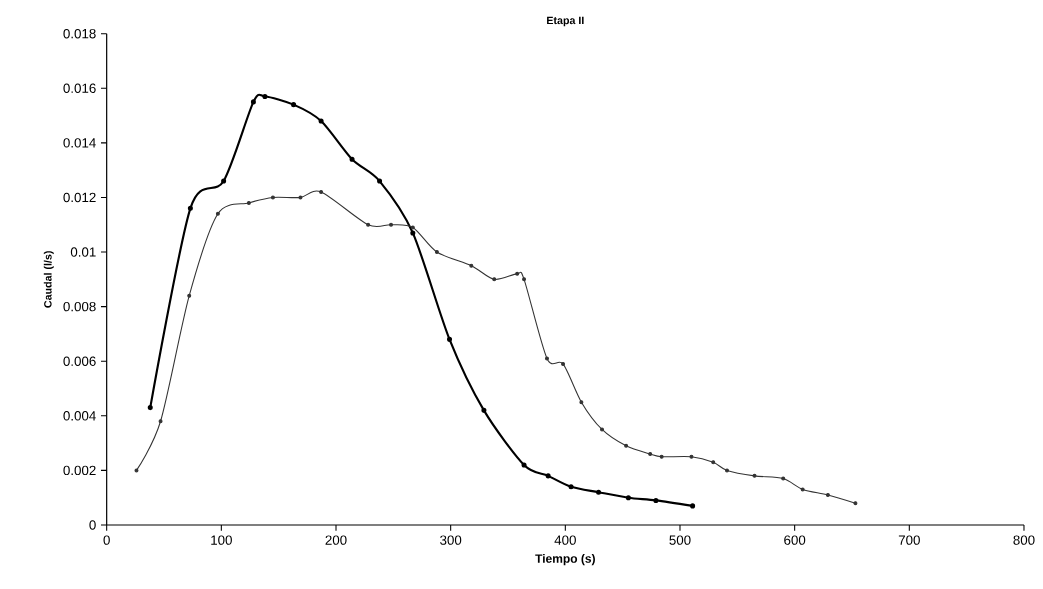 The height and width of the screenshot is (589, 1043). I want to click on y-tick-label: 0.01, so click(83, 252).